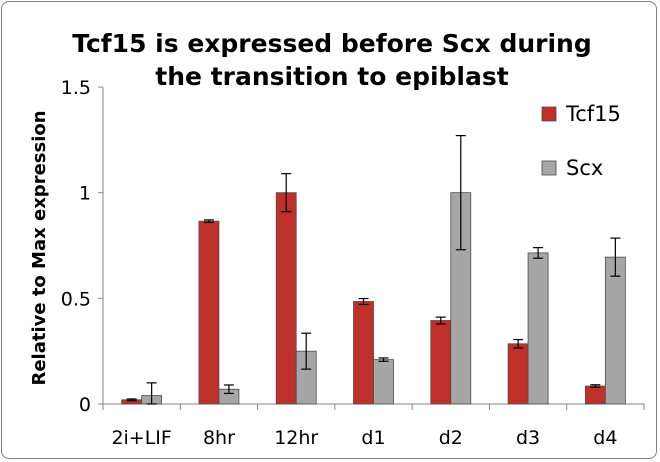 This screenshot has width=660, height=462. Describe the element at coordinates (39, 247) in the screenshot. I see `y-axis-label: Relative to Max expression` at that location.